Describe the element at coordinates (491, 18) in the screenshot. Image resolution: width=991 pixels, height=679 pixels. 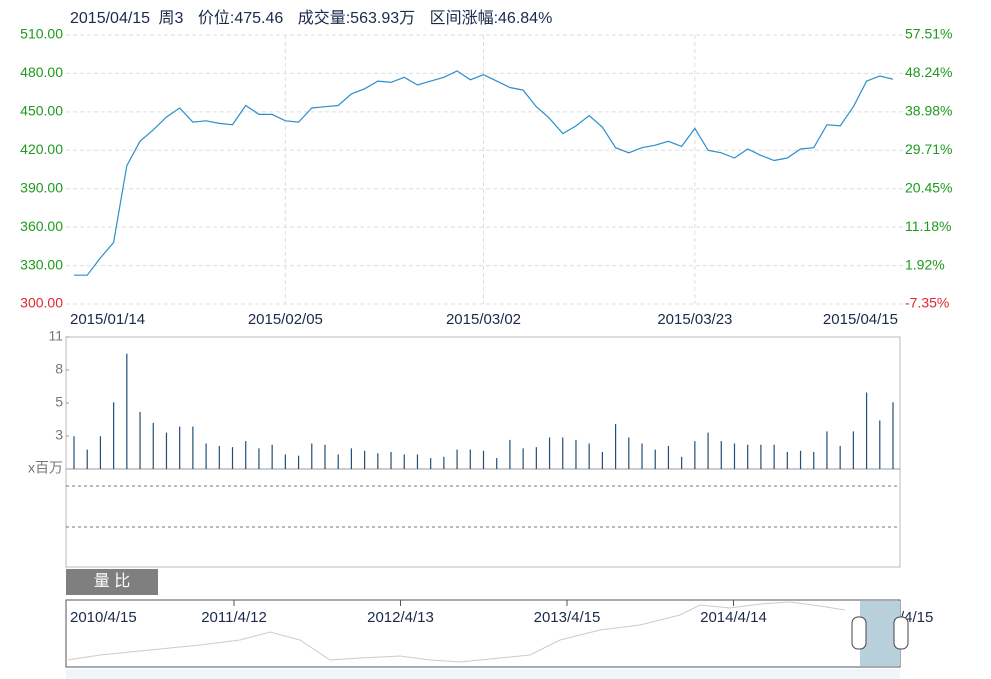
I see `header-change: 区间涨幅:46.84%` at that location.